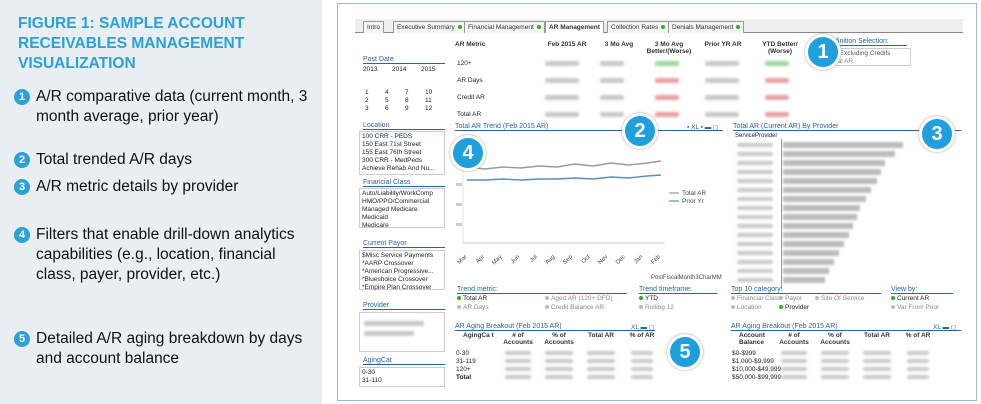 Image resolution: width=981 pixels, height=404 pixels. Describe the element at coordinates (555, 327) in the screenshot. I see `aging-table-1-title: AR Aging Breakout (Feb 2015 AR)` at that location.